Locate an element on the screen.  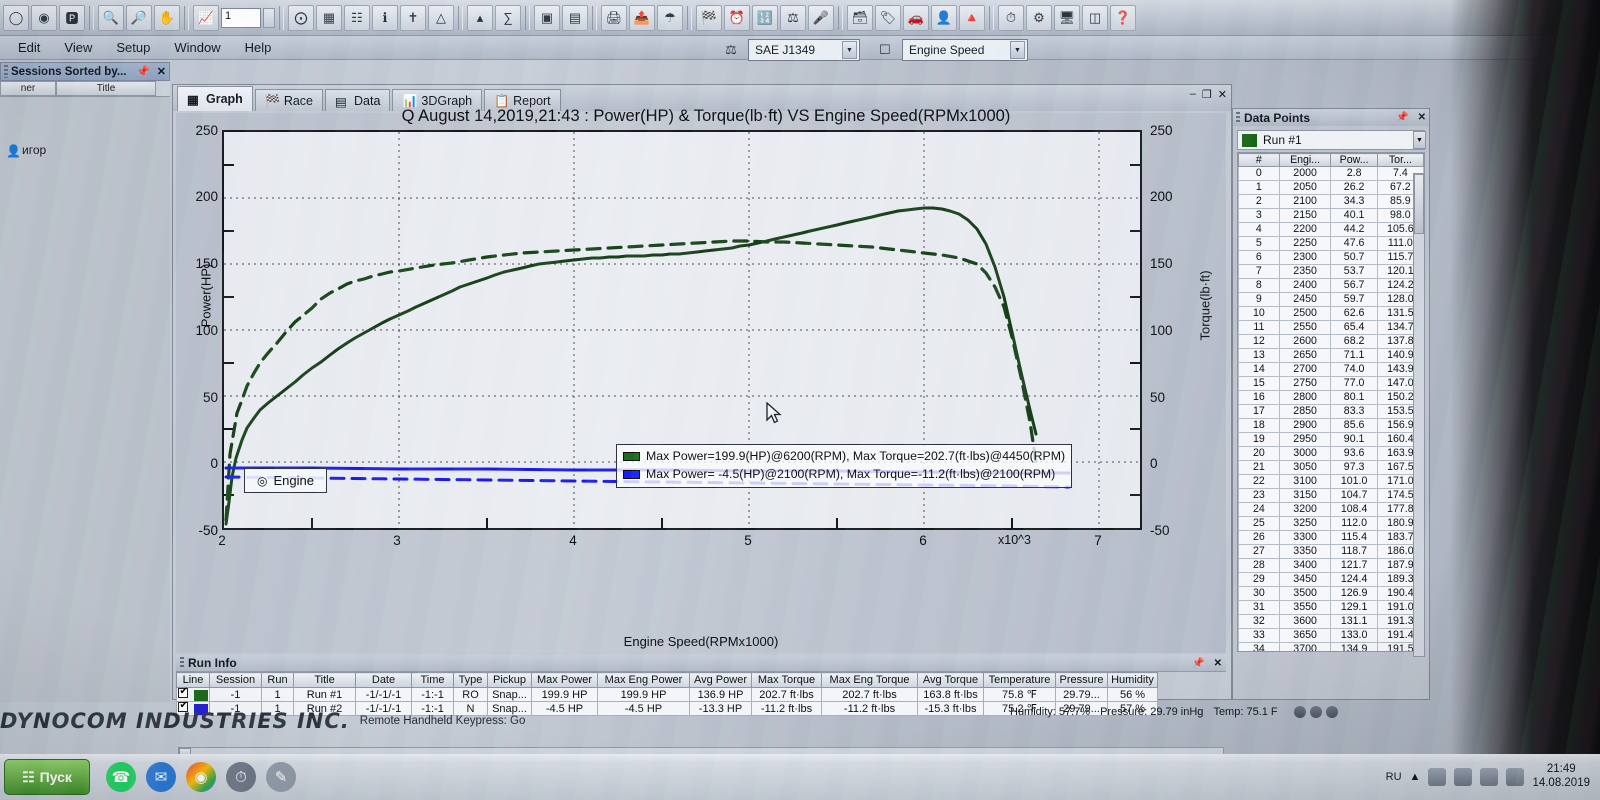
session-col-title: Title is located at coordinates (106, 88).